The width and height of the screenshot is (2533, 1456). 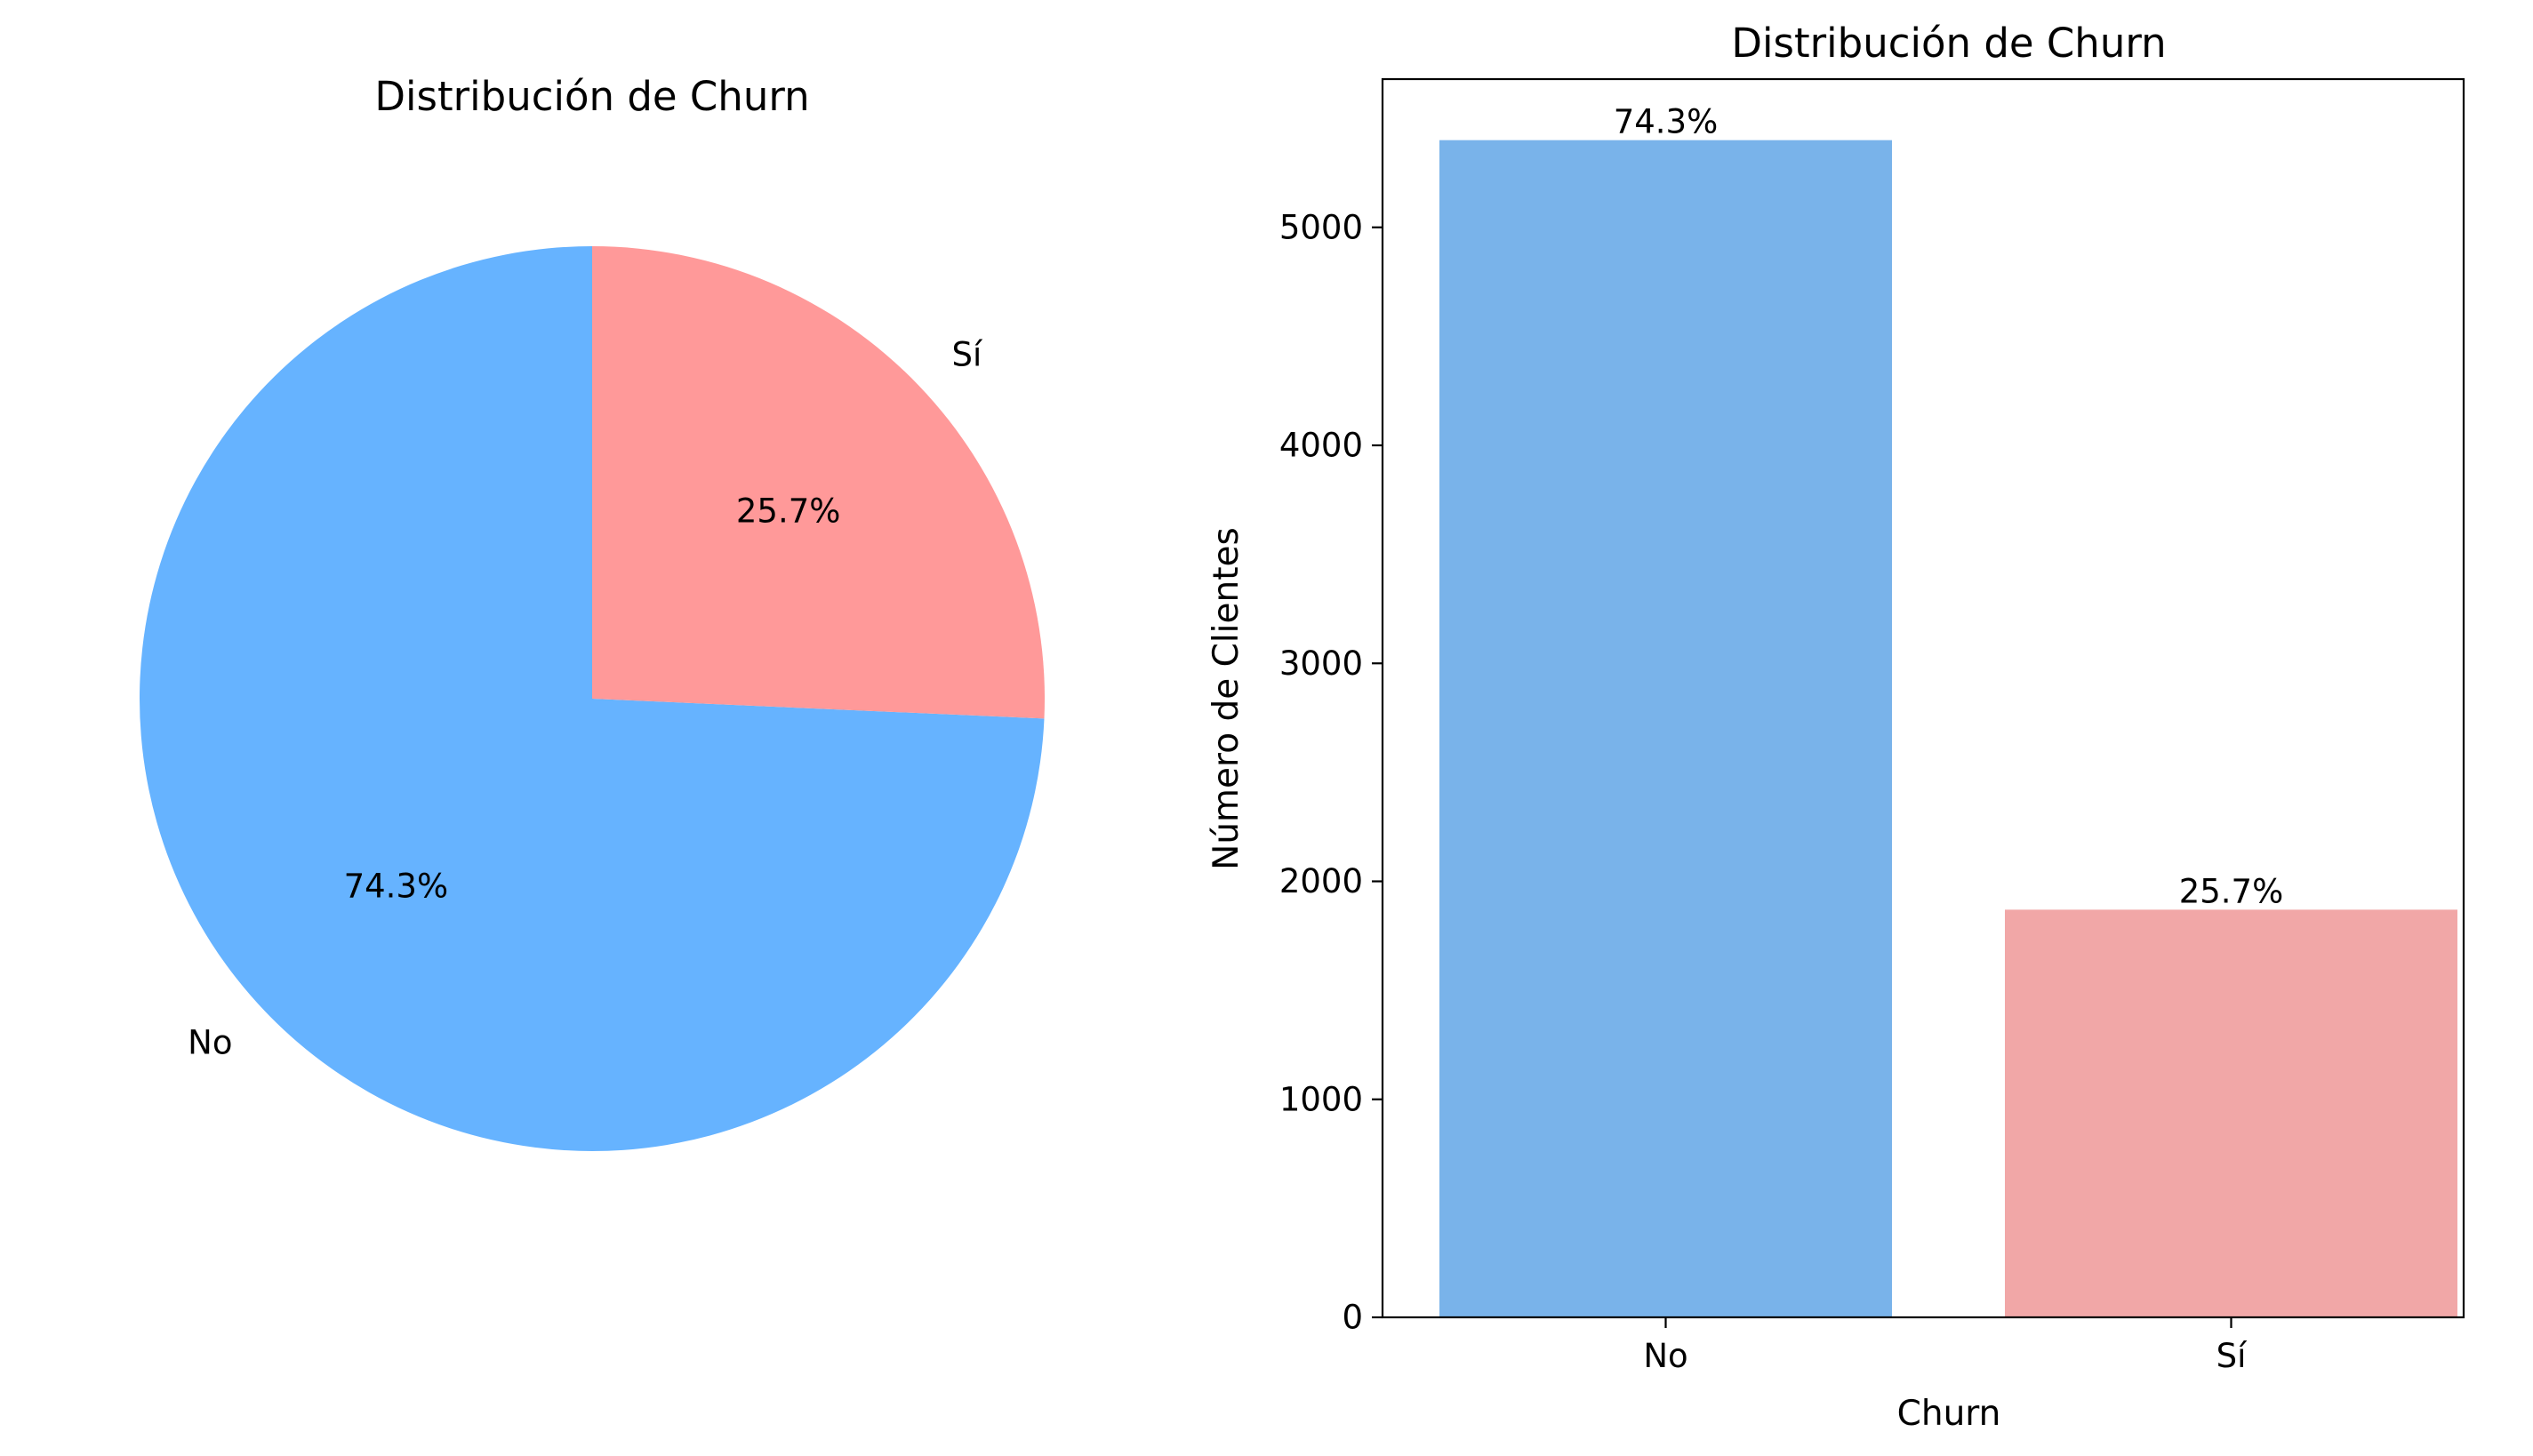 I want to click on y-axis-ticks: 0 1000 2000 3000 4000 5000, so click(x=1331, y=772).